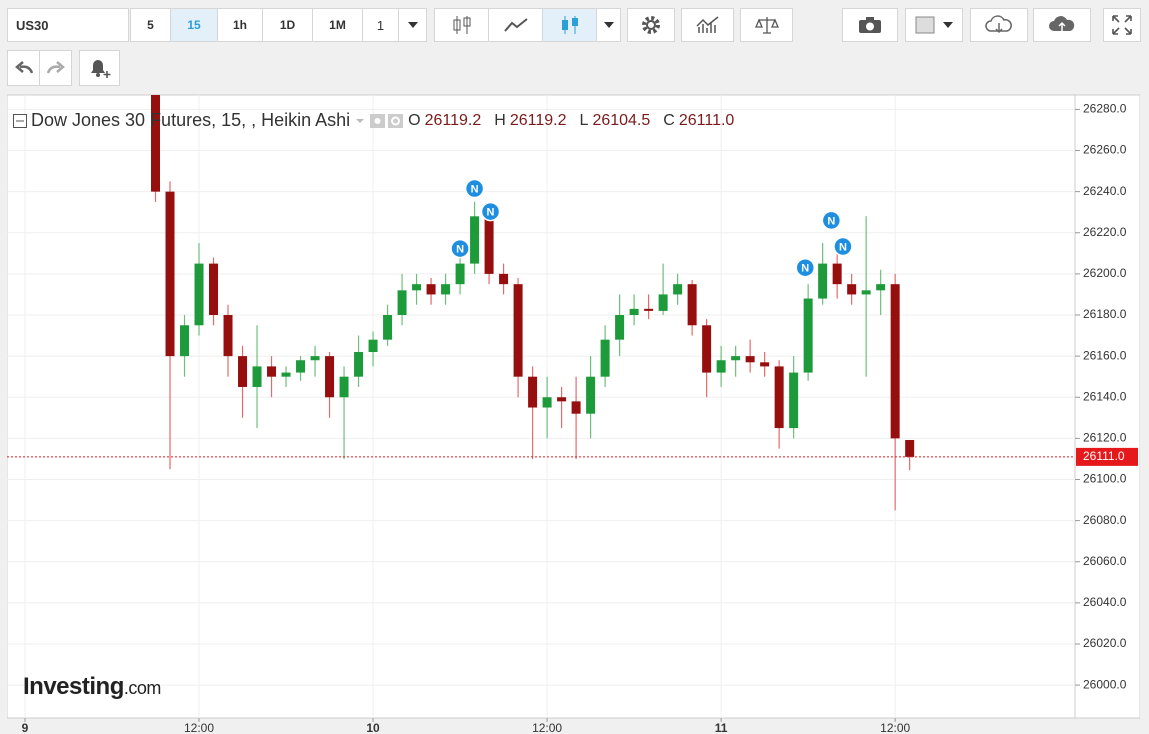 The height and width of the screenshot is (734, 1149). I want to click on y-tick-label: 26220.0, so click(1105, 232).